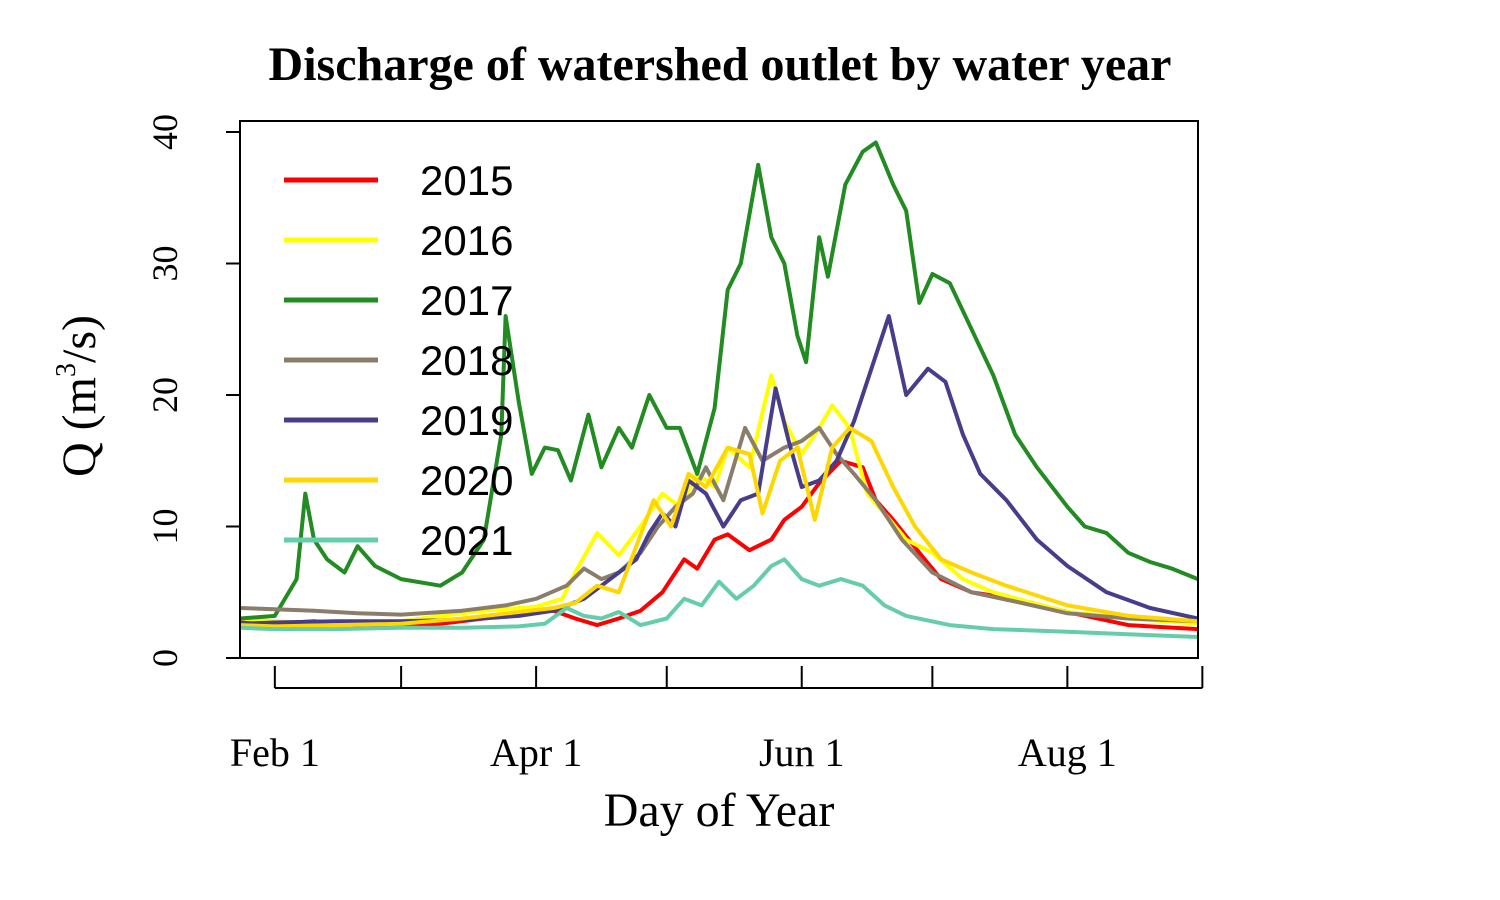  What do you see at coordinates (165, 395) in the screenshot?
I see `y-tick-label: 20` at bounding box center [165, 395].